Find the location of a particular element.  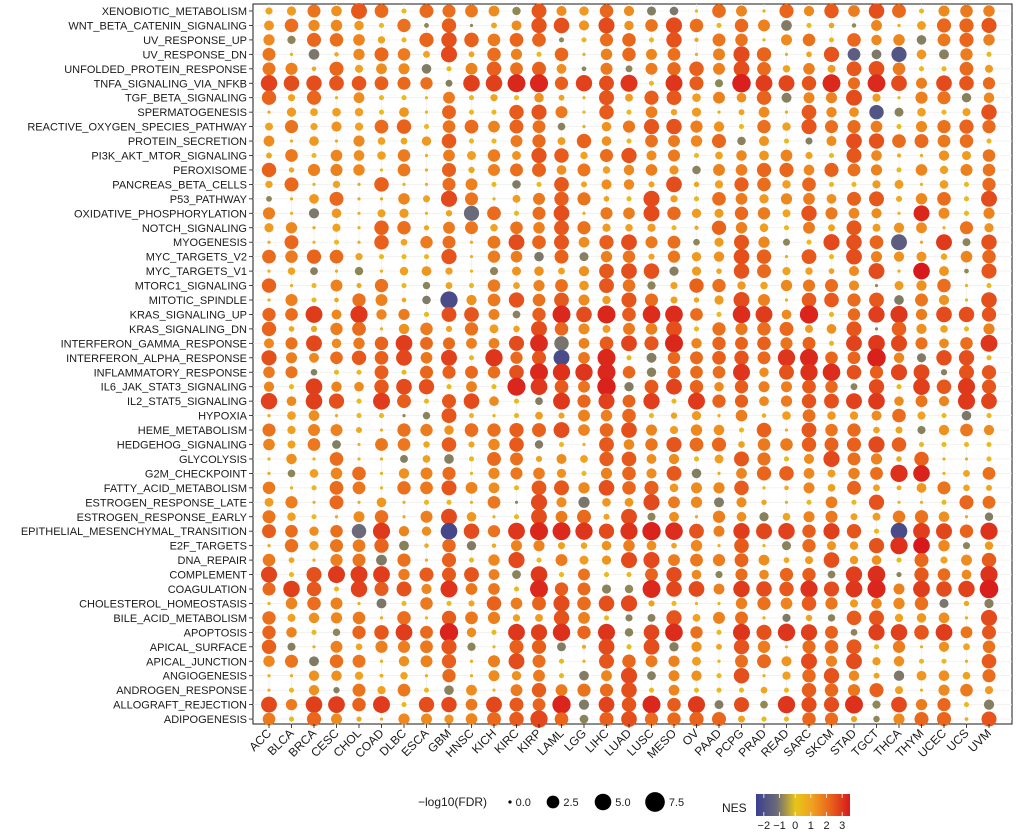

y-tick-label: G2M_CHECKPOINT is located at coordinates (196, 474).